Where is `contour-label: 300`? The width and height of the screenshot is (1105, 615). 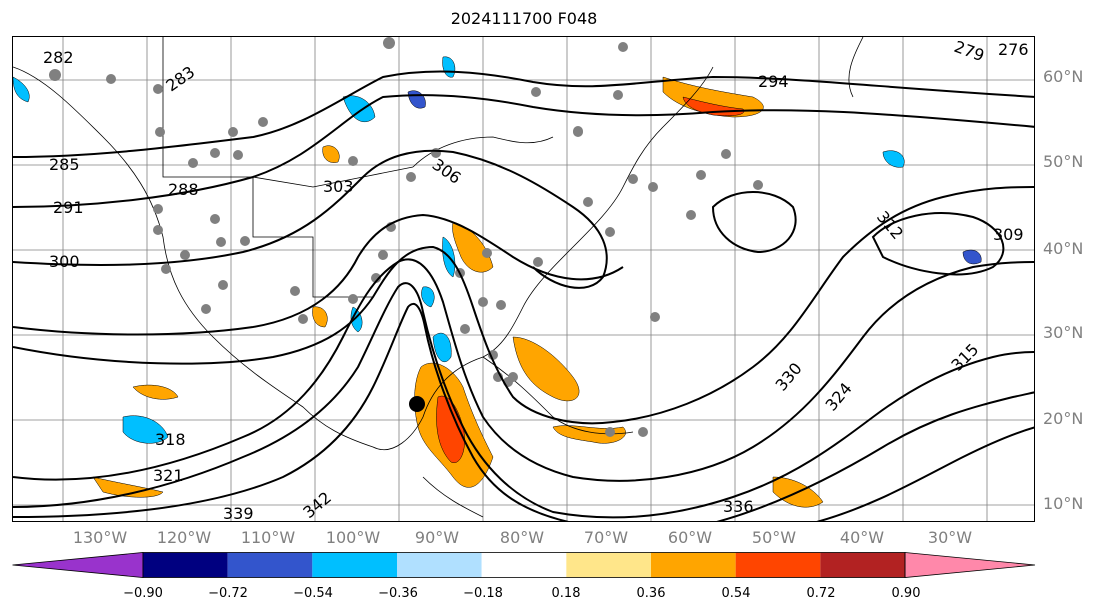 contour-label: 300 is located at coordinates (64, 261).